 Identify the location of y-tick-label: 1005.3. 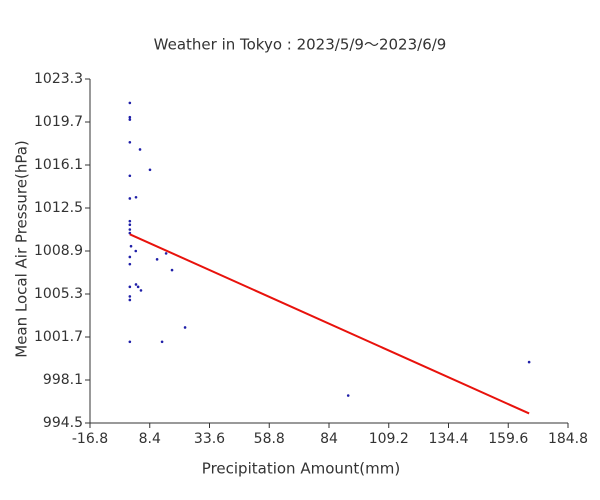
(58, 294).